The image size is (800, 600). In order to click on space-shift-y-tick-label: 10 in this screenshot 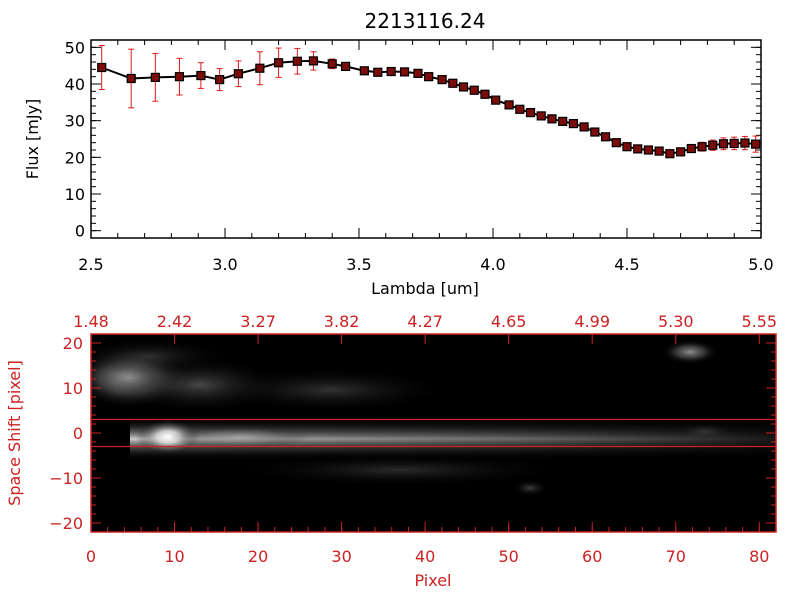, I will do `click(73, 388)`.